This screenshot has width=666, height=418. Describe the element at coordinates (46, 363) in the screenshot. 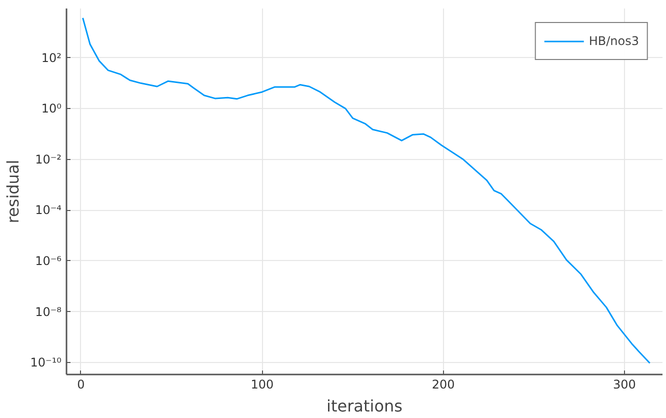

I see `y-tick-label: 10⁻¹⁰` at that location.